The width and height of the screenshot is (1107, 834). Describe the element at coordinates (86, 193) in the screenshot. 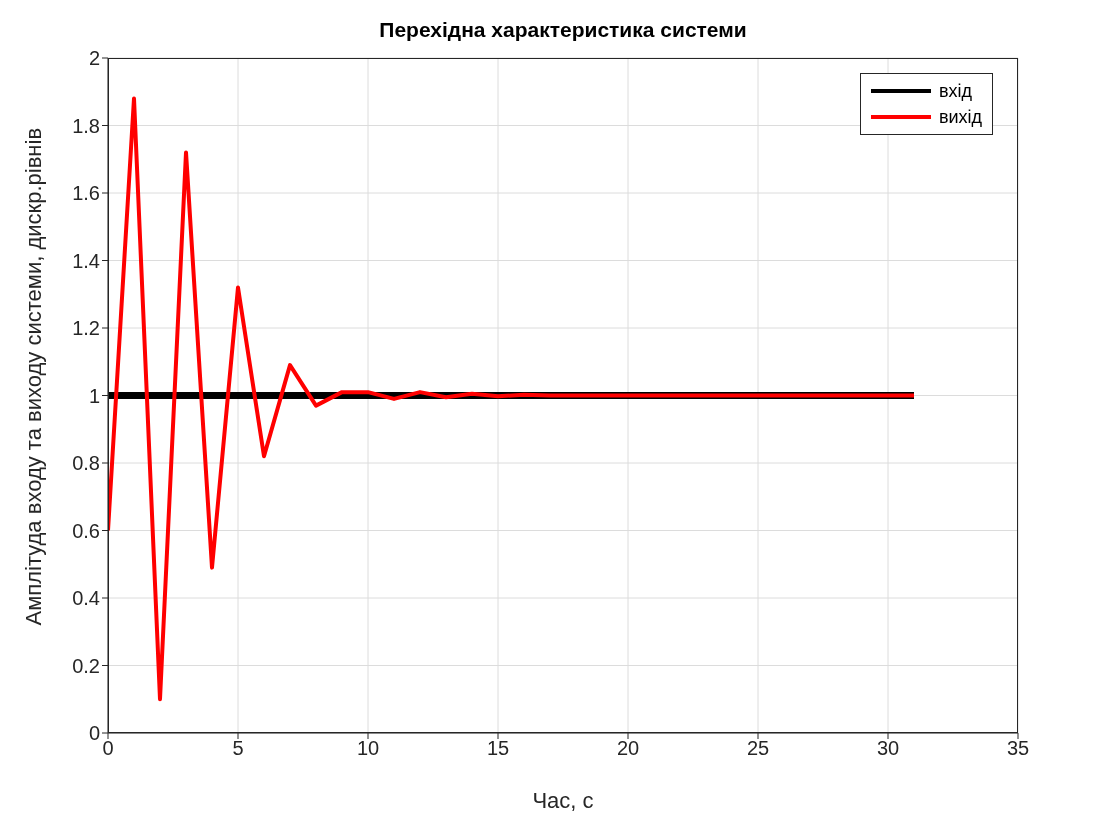

I see `y-tick-label: 1.6` at that location.